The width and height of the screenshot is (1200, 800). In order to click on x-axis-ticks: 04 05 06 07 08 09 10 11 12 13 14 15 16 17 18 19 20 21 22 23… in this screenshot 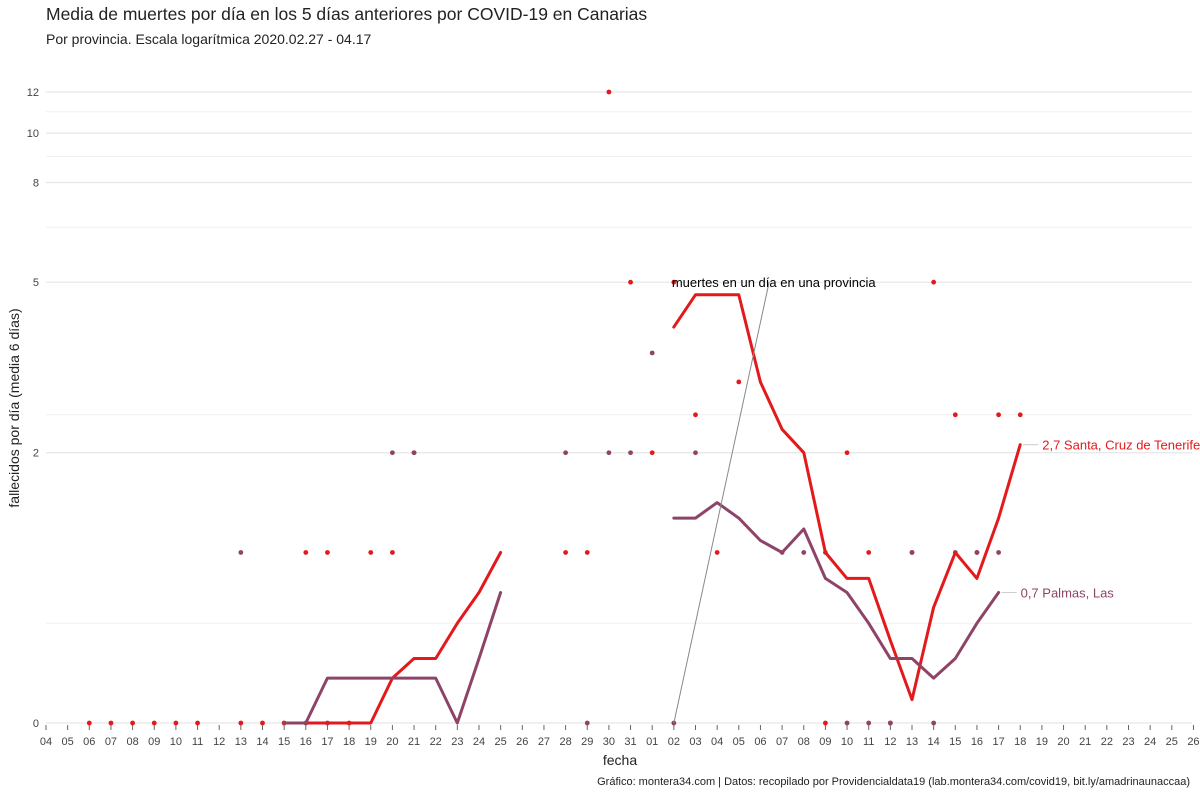, I will do `click(620, 736)`.